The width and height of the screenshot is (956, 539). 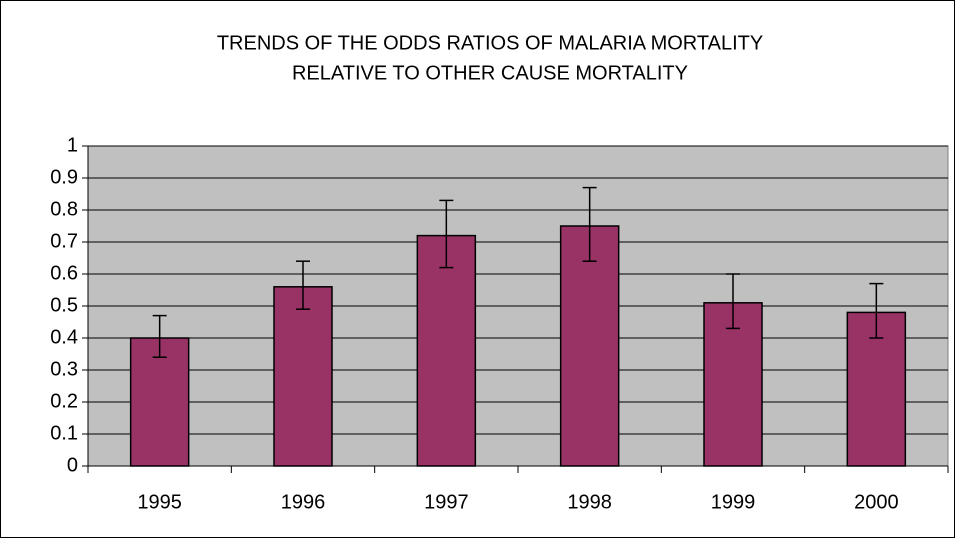 I want to click on chart-title: RELATIVE TO OTHER CAUSE MORTALITY, so click(x=490, y=73).